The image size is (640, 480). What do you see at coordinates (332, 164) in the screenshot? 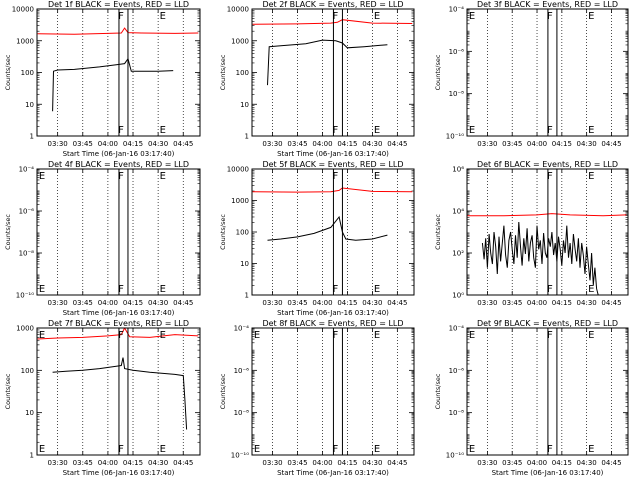
I see `panel-title: Det 5f BLACK = Events, RED = LLD` at bounding box center [332, 164].